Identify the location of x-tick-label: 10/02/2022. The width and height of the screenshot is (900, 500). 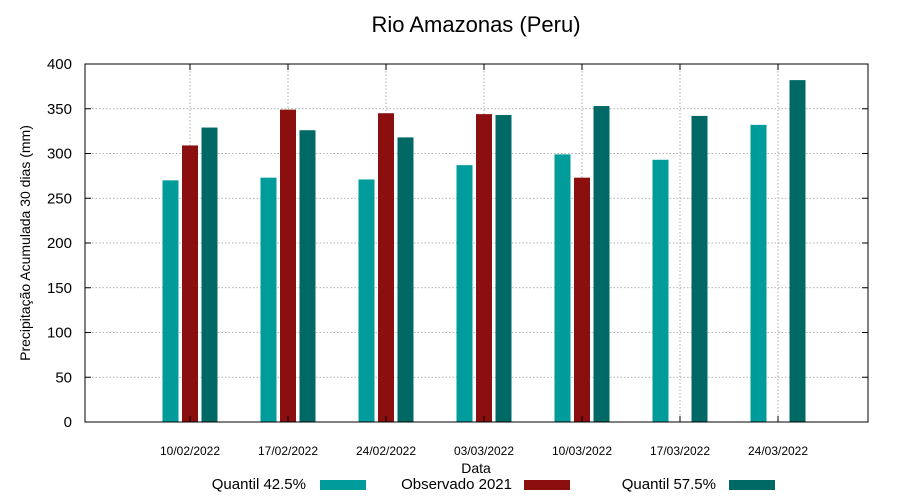
(190, 451).